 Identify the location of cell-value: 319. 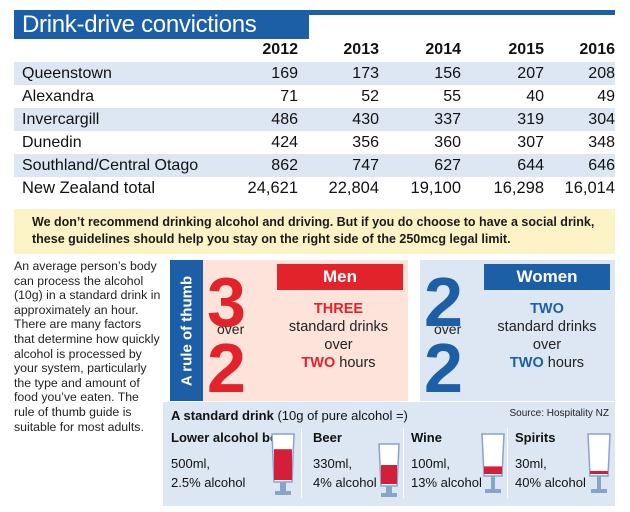
(530, 119).